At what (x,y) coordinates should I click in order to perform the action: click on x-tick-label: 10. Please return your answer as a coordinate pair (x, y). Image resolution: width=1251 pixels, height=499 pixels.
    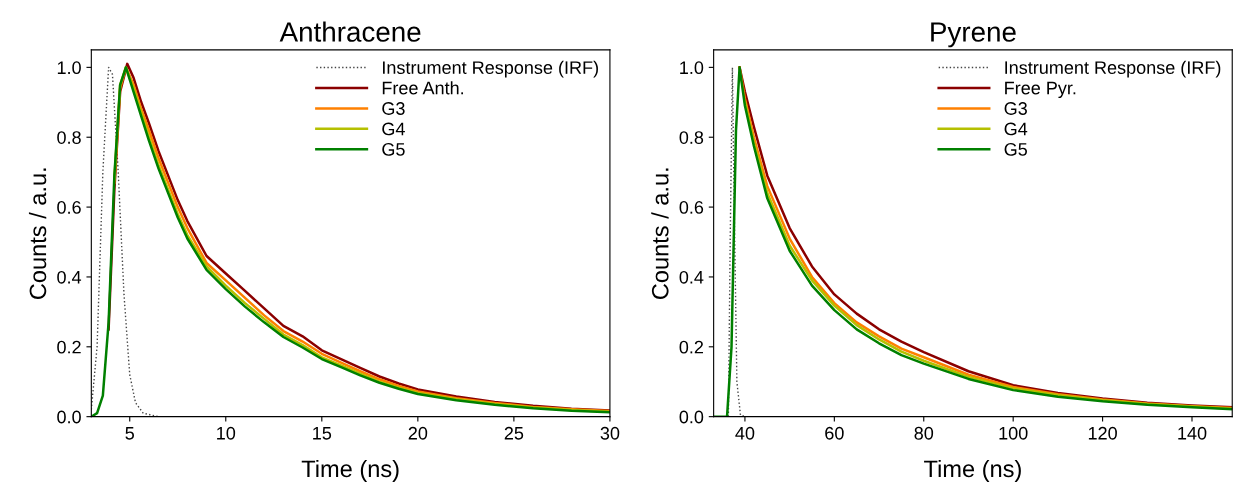
    Looking at the image, I should click on (226, 433).